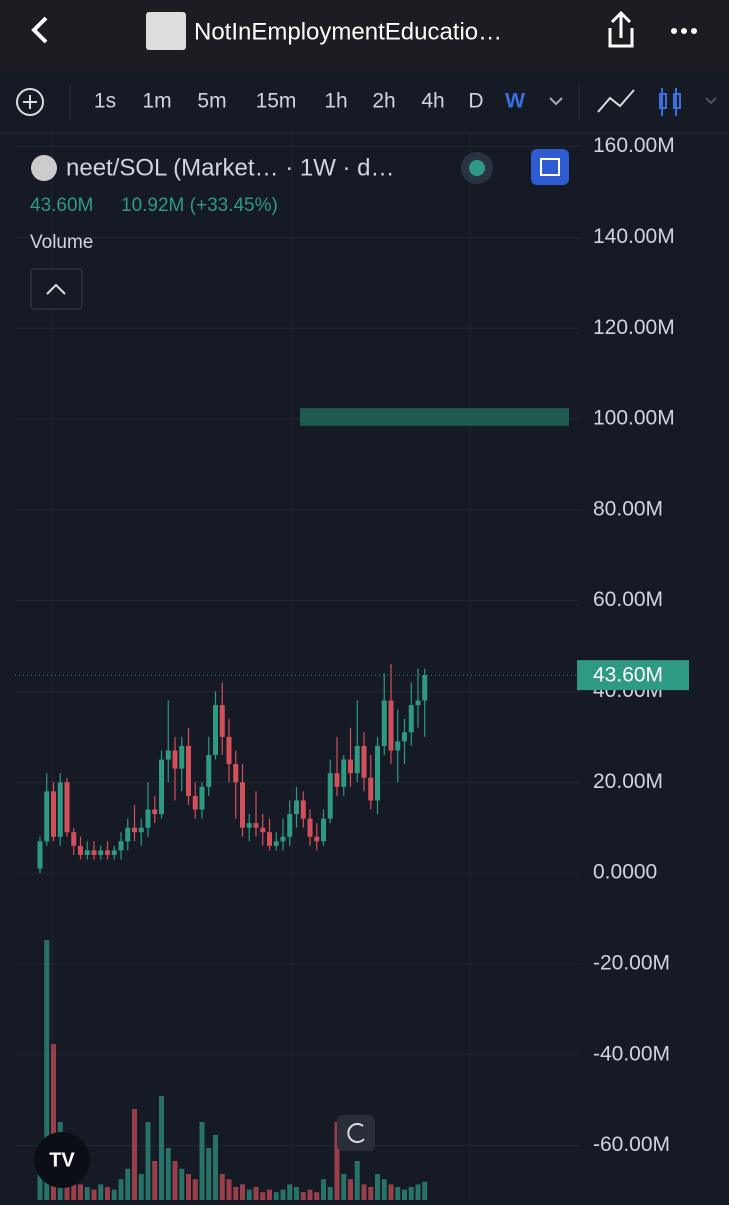  Describe the element at coordinates (634, 236) in the screenshot. I see `y-tick-label: 140.00M` at that location.